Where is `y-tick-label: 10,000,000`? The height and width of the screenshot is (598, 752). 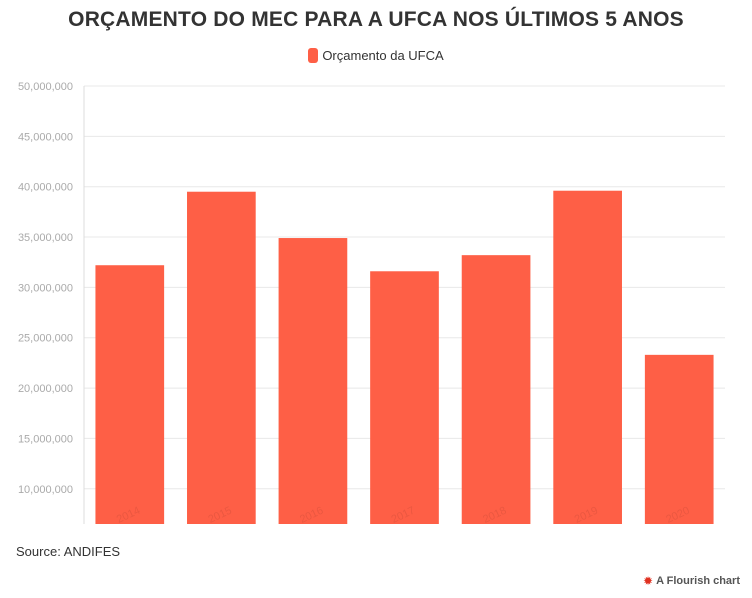
y-tick-label: 10,000,000 is located at coordinates (45, 490).